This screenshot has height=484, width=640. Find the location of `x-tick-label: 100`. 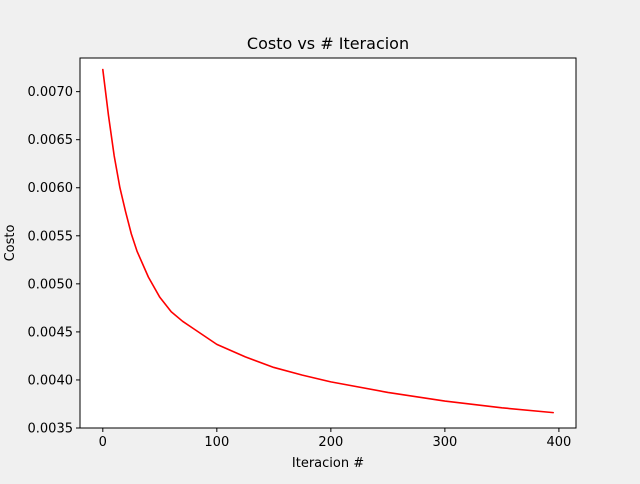

x-tick-label: 100 is located at coordinates (216, 442).